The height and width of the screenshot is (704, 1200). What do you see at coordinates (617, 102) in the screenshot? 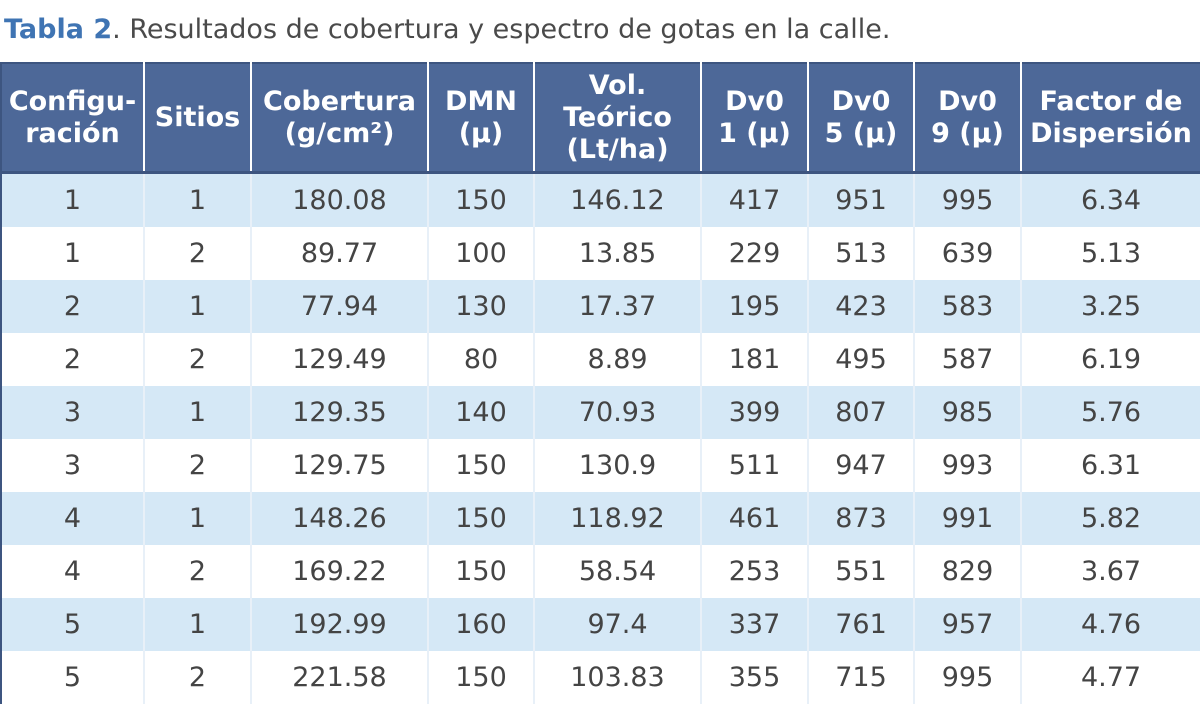
I see `header-line: Vol. Teórico` at bounding box center [617, 102].